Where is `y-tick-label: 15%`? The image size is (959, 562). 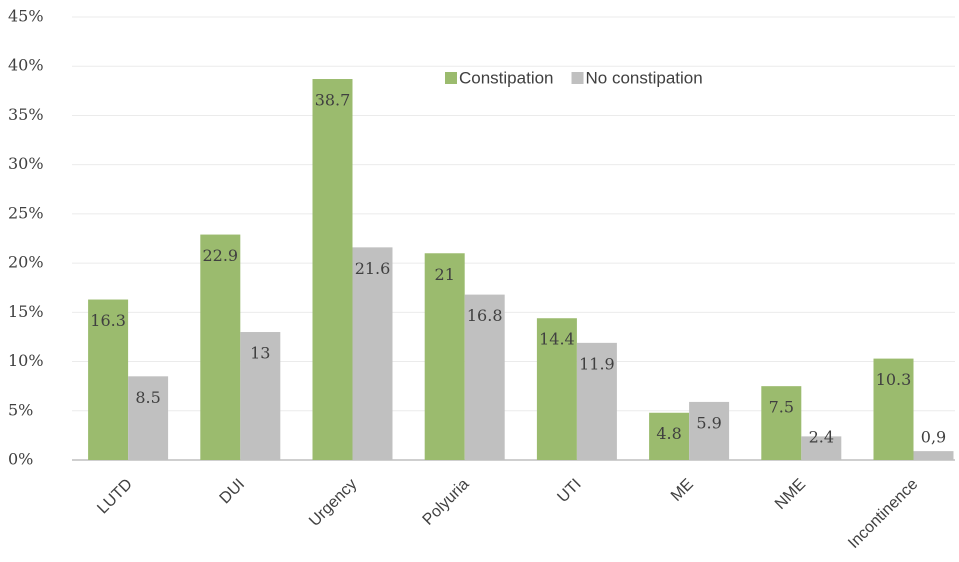 y-tick-label: 15% is located at coordinates (26, 311).